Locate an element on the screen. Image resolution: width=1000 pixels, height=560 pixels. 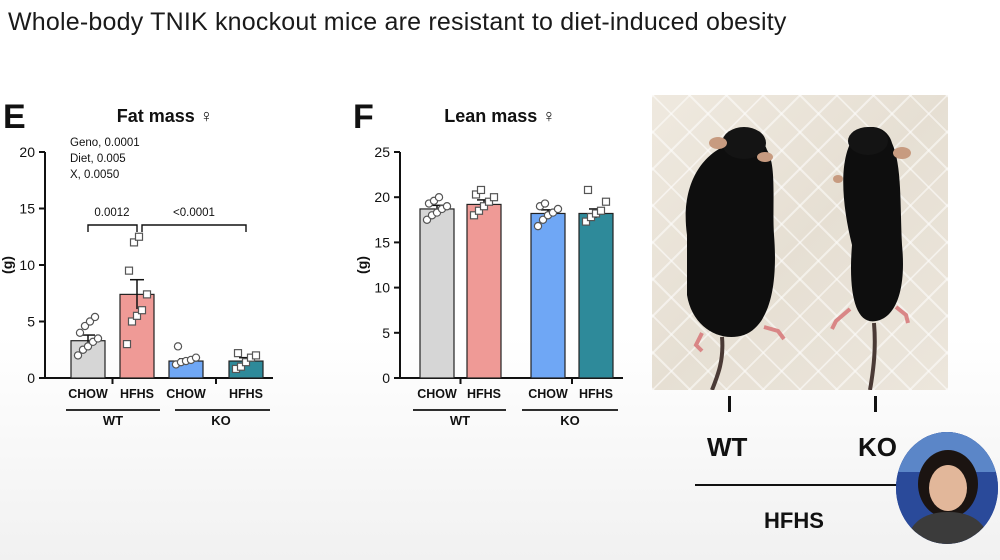
chart1-y-tick-label: 20 is located at coordinates (27, 152).